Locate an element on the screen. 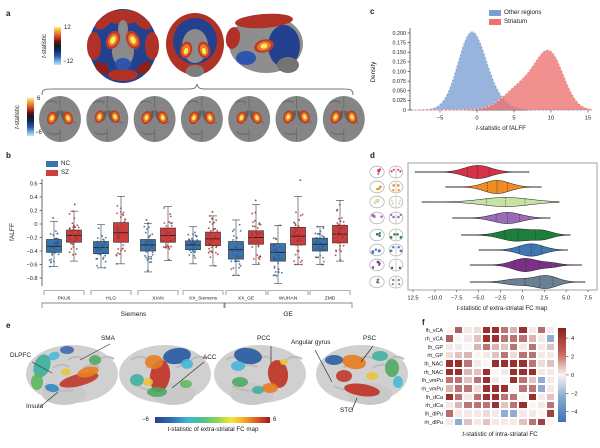 This screenshot has height=448, width=600. y-tick-label: 0.2 is located at coordinates (34, 211).